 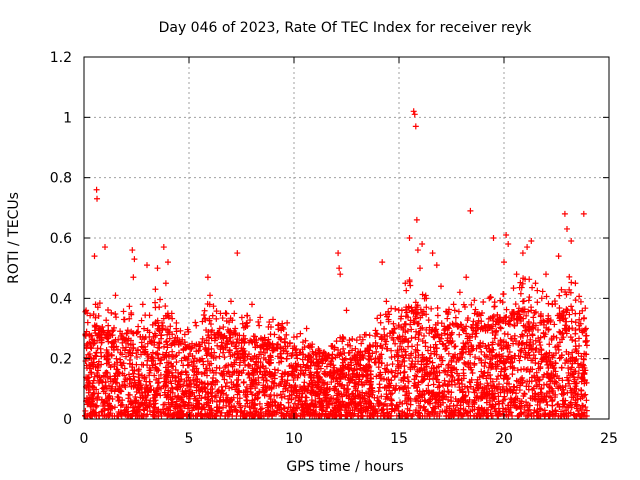 I want to click on y-tick-label: 1.2, so click(x=61, y=58).